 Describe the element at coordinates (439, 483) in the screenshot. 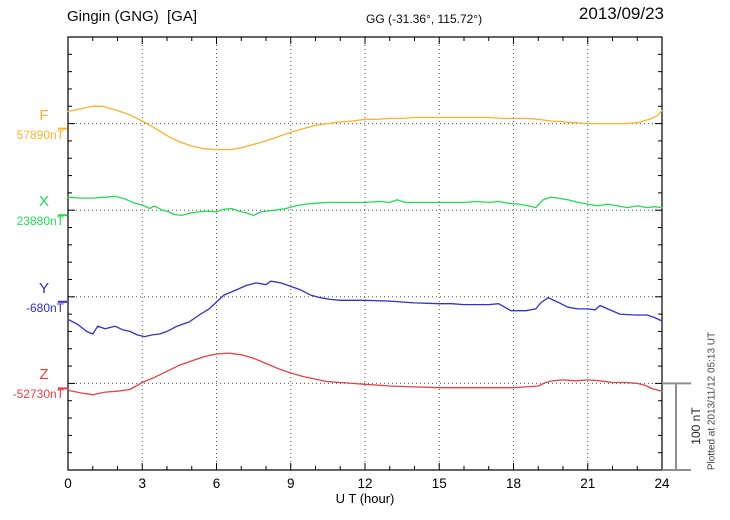

I see `x-tick-label-15: 15` at that location.